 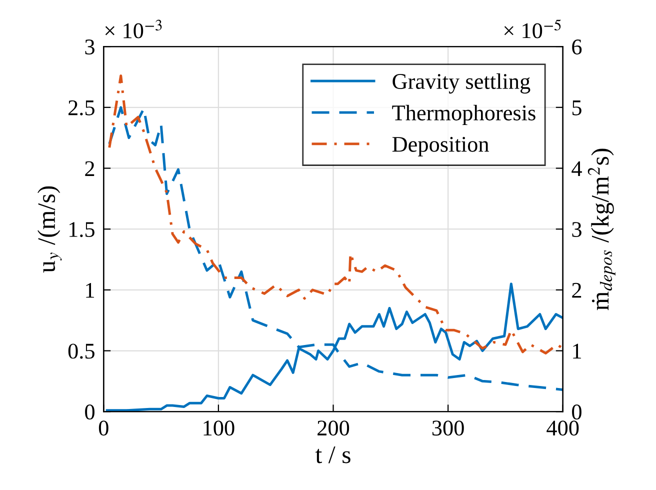 I want to click on y2-tick-label: 2, so click(x=577, y=290).